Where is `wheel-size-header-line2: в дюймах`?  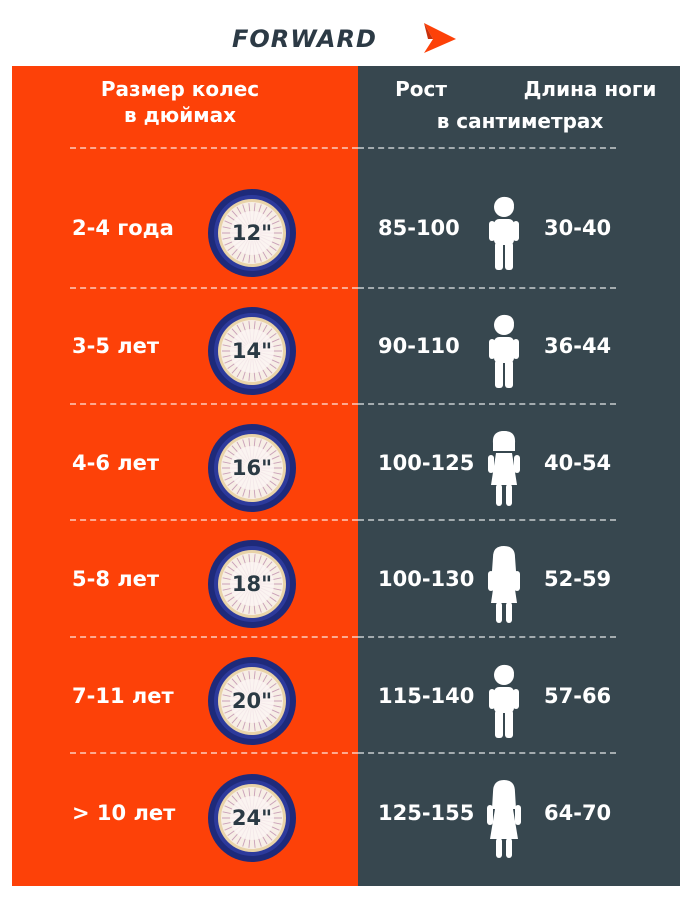 wheel-size-header-line2: в дюймах is located at coordinates (180, 115).